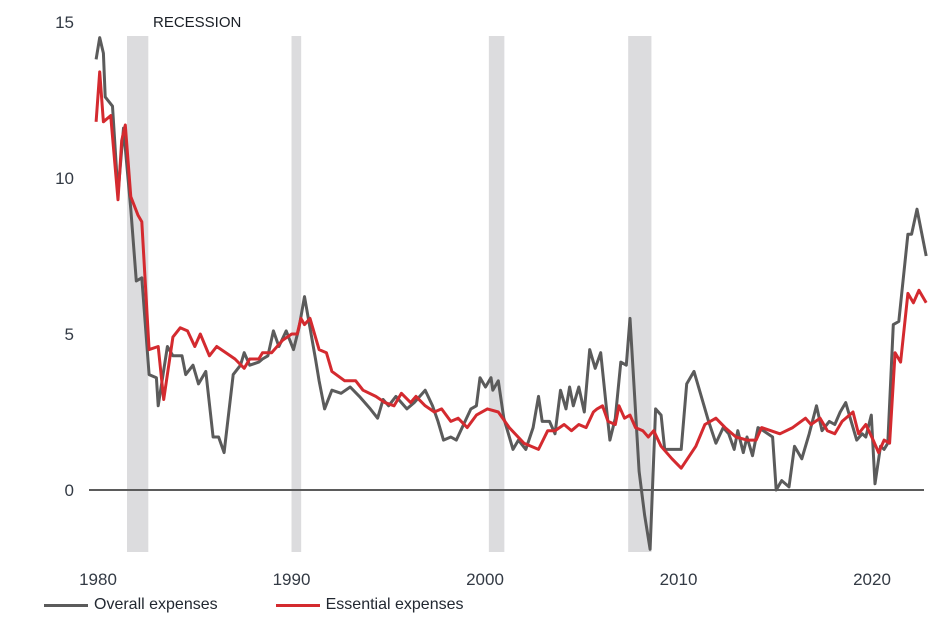  What do you see at coordinates (197, 22) in the screenshot?
I see `recession-annotation: RECESSION` at bounding box center [197, 22].